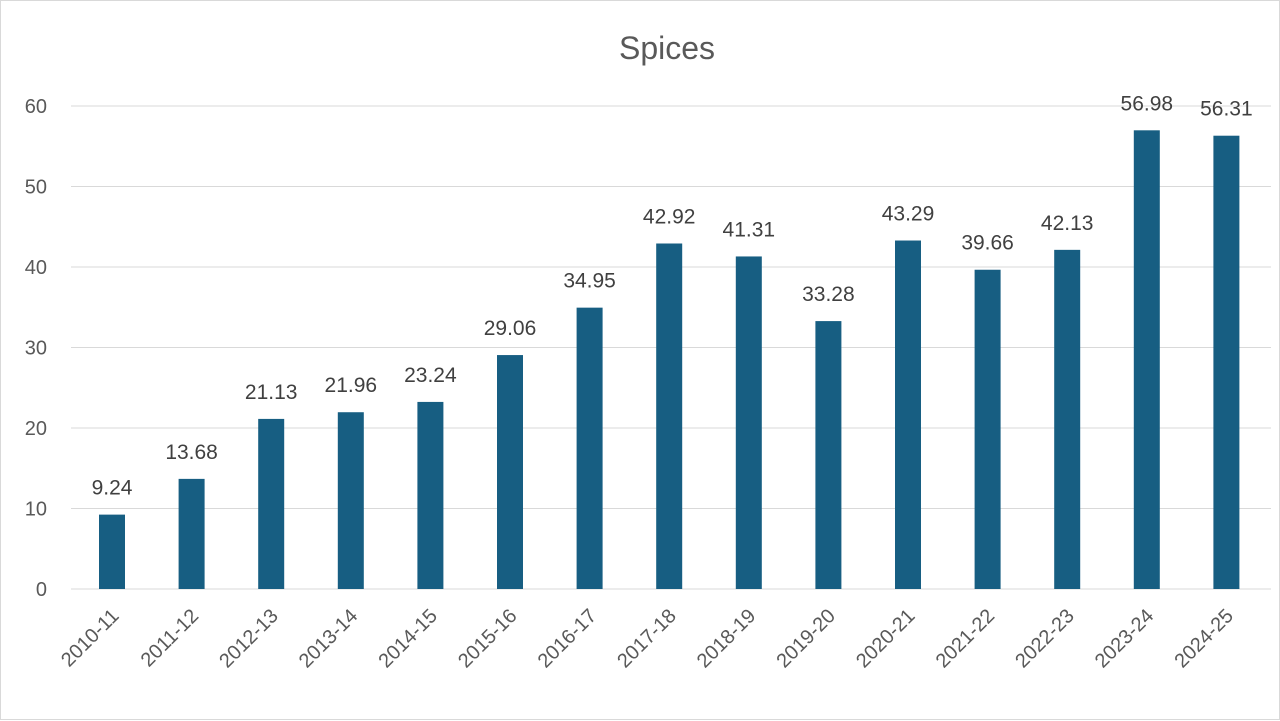 This screenshot has width=1280, height=721. What do you see at coordinates (248, 638) in the screenshot?
I see `x-tick-label: 2012-13` at bounding box center [248, 638].